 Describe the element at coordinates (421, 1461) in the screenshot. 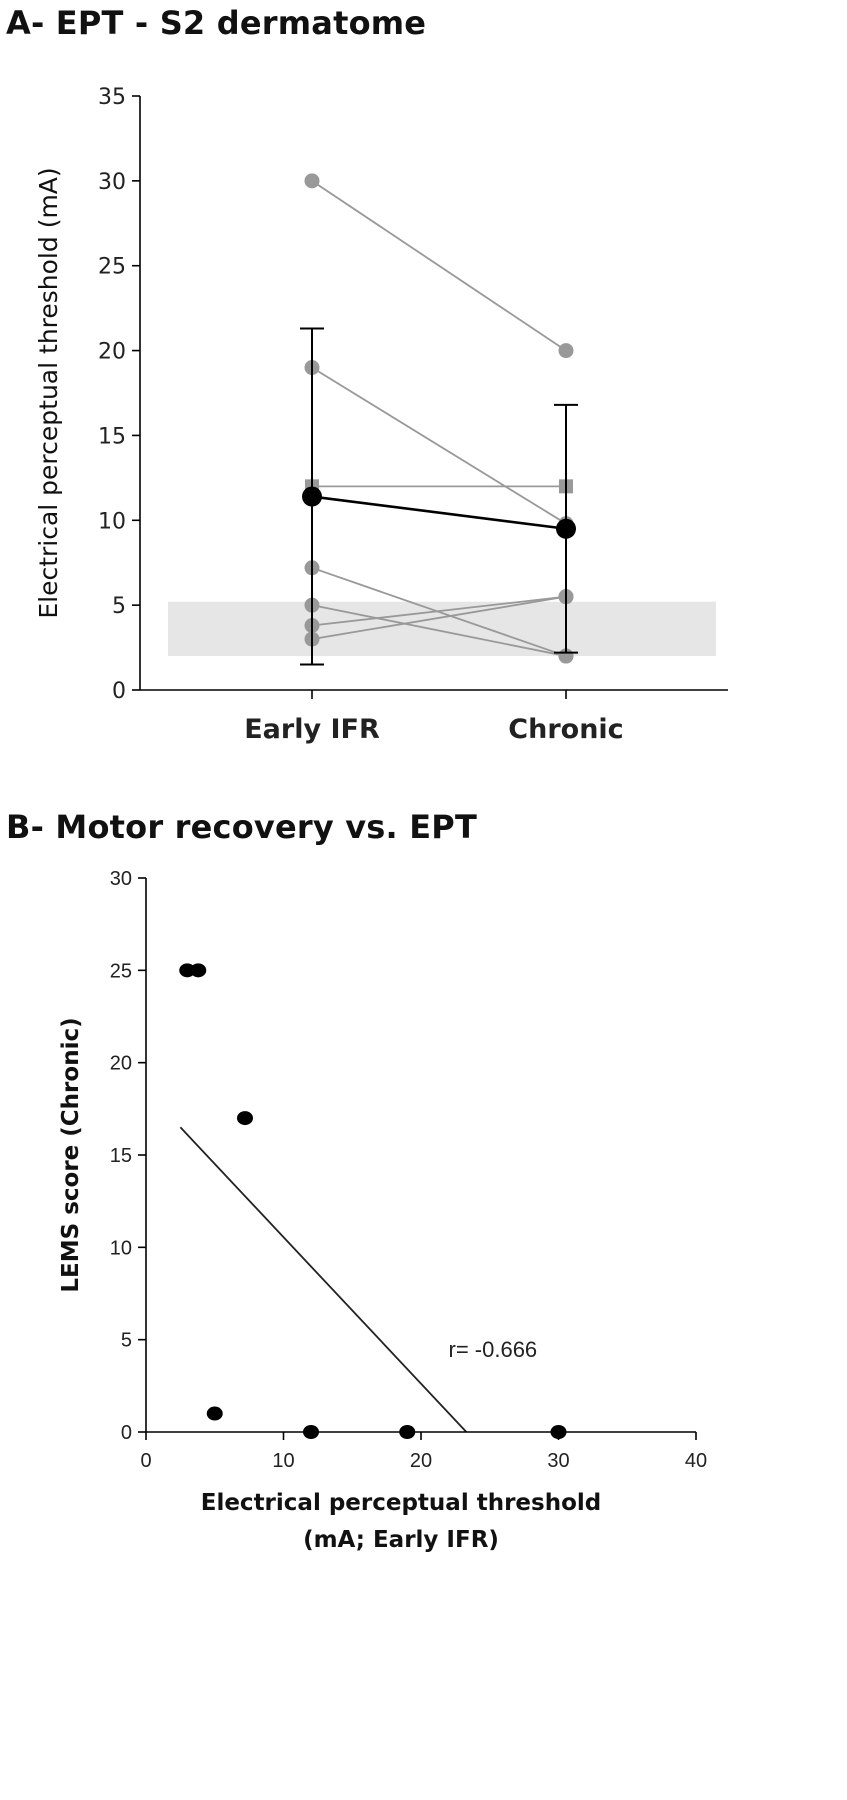

I see `x-tick-label: 20` at that location.